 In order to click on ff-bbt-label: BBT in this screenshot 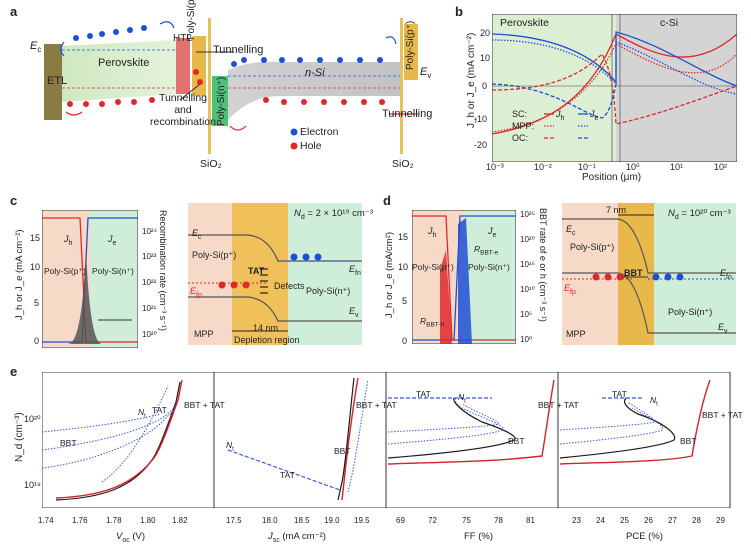, I will do `click(516, 441)`.